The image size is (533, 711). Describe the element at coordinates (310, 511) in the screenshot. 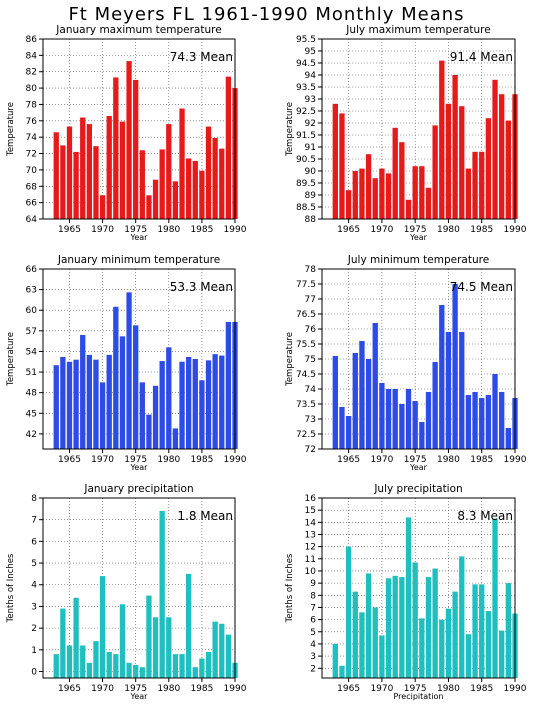

I see `y-tick-label: 15` at that location.